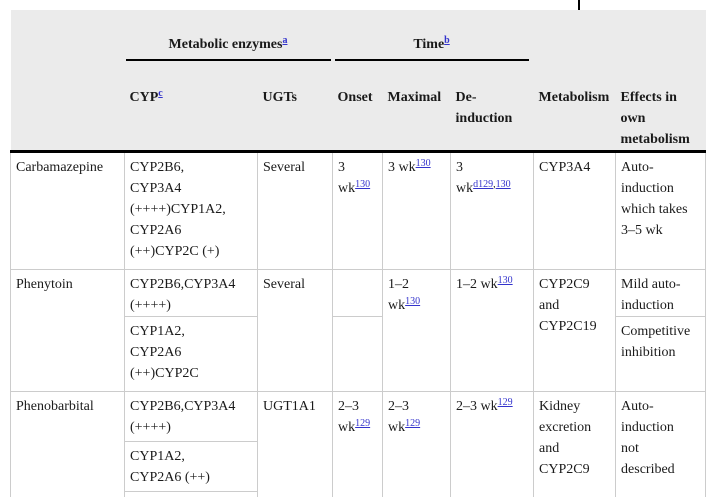 This screenshot has height=497, width=715. I want to click on cell-cyp: CYP2C, CYP2E1 (+), so click(191, 494).